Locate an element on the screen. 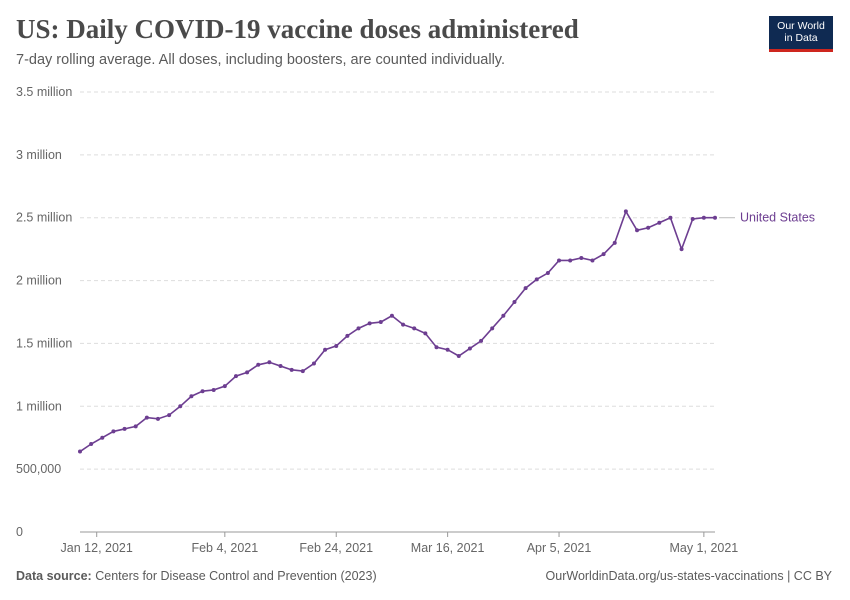 The height and width of the screenshot is (600, 850). y-tick-label: 1 million is located at coordinates (39, 406).